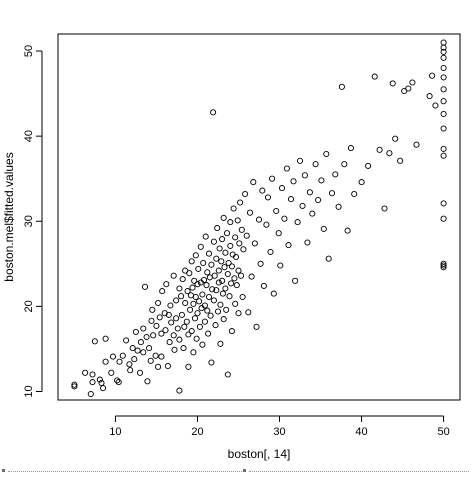  Describe the element at coordinates (29, 391) in the screenshot. I see `y-tick-label: 10` at that location.